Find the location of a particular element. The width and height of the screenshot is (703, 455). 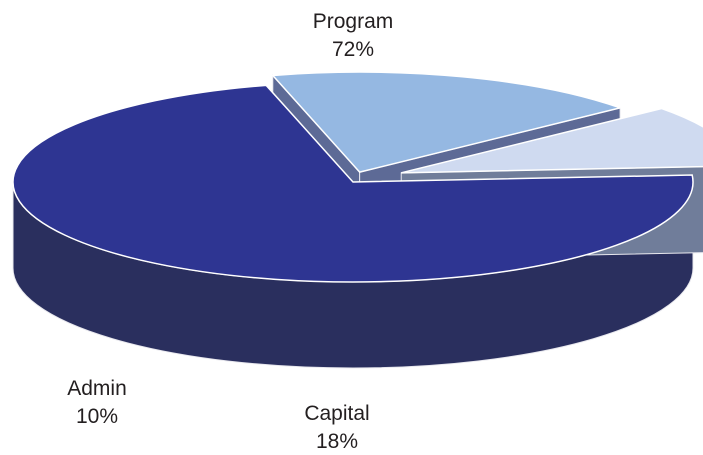

slice-capital is located at coordinates (447, 122).